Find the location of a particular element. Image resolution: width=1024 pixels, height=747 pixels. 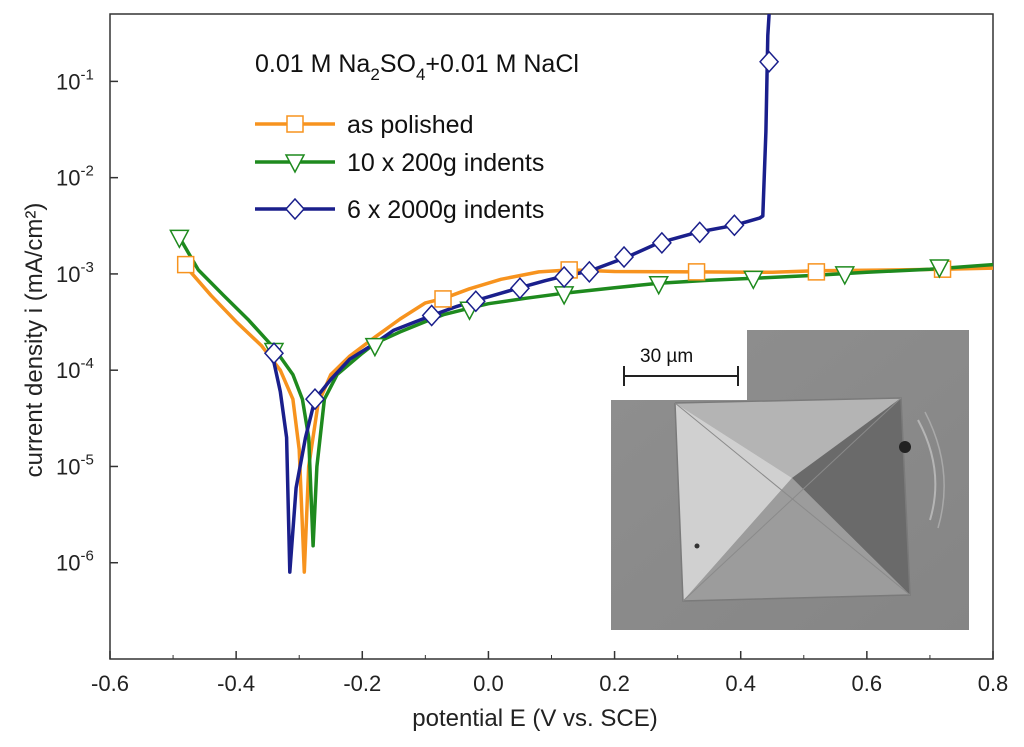

scale-bar: 30 µm is located at coordinates (681, 366).